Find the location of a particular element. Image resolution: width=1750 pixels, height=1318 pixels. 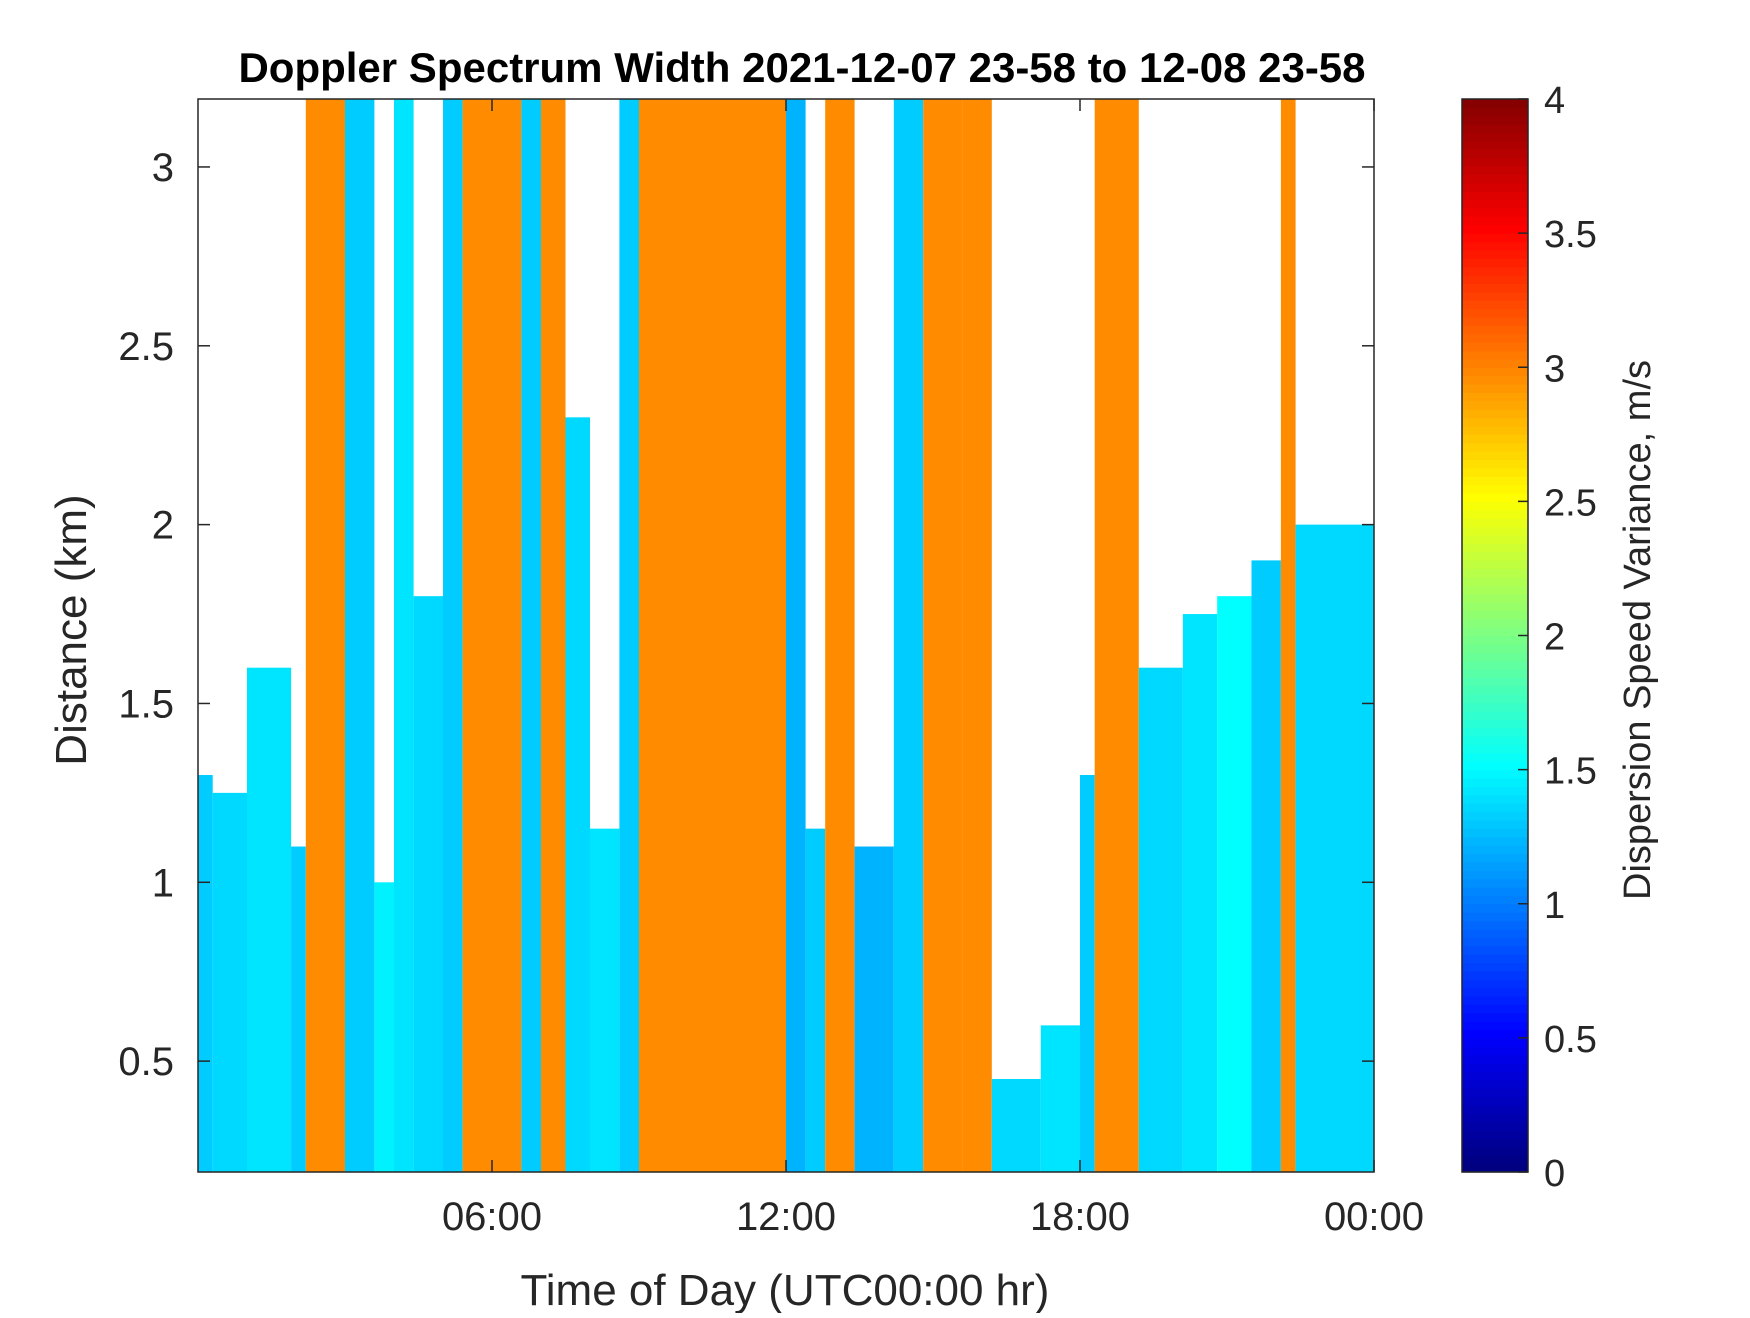

colorbar-tick-label: 2 is located at coordinates (1554, 638).